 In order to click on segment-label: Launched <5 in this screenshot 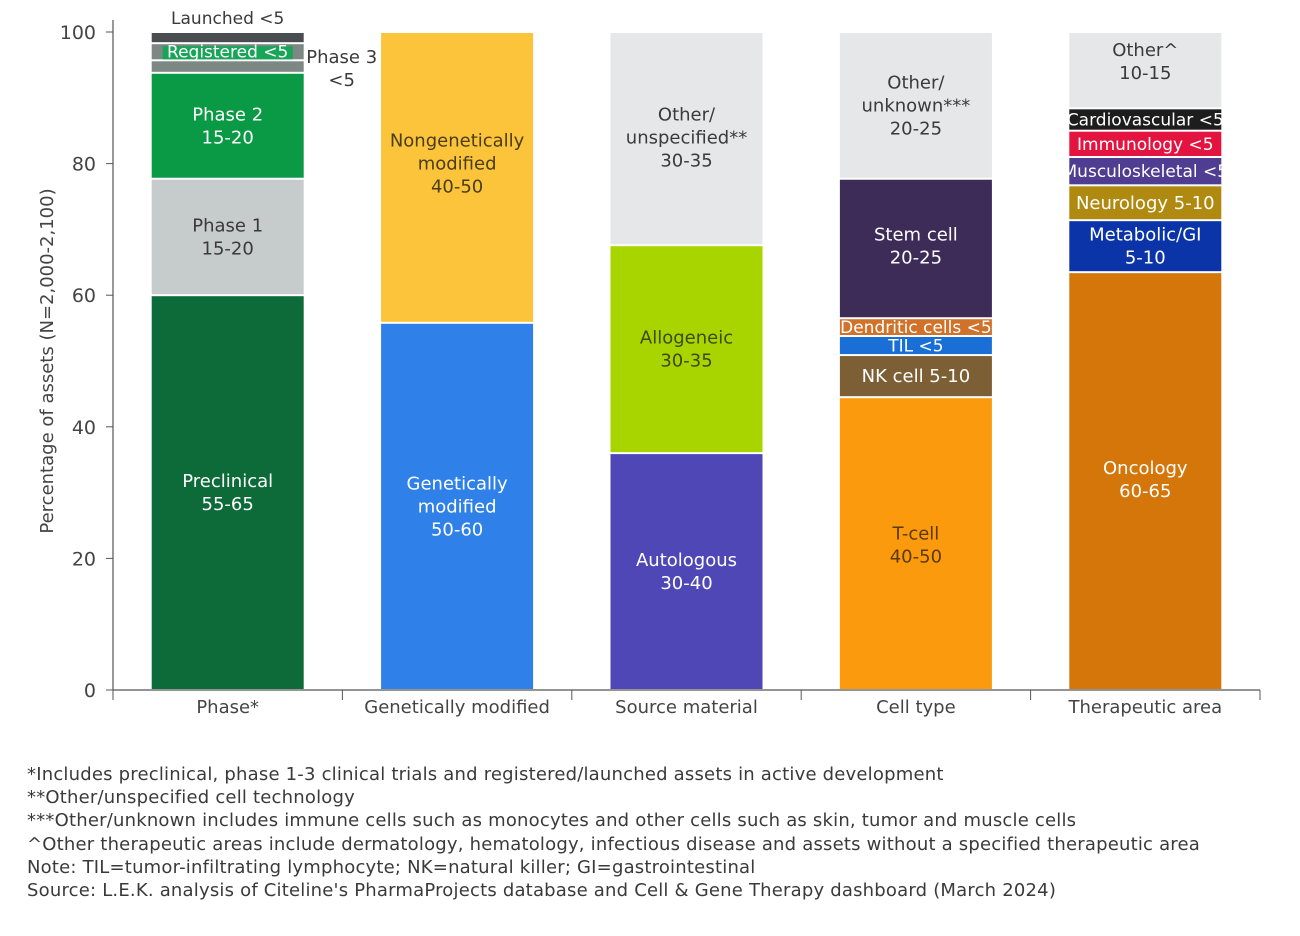, I will do `click(227, 19)`.